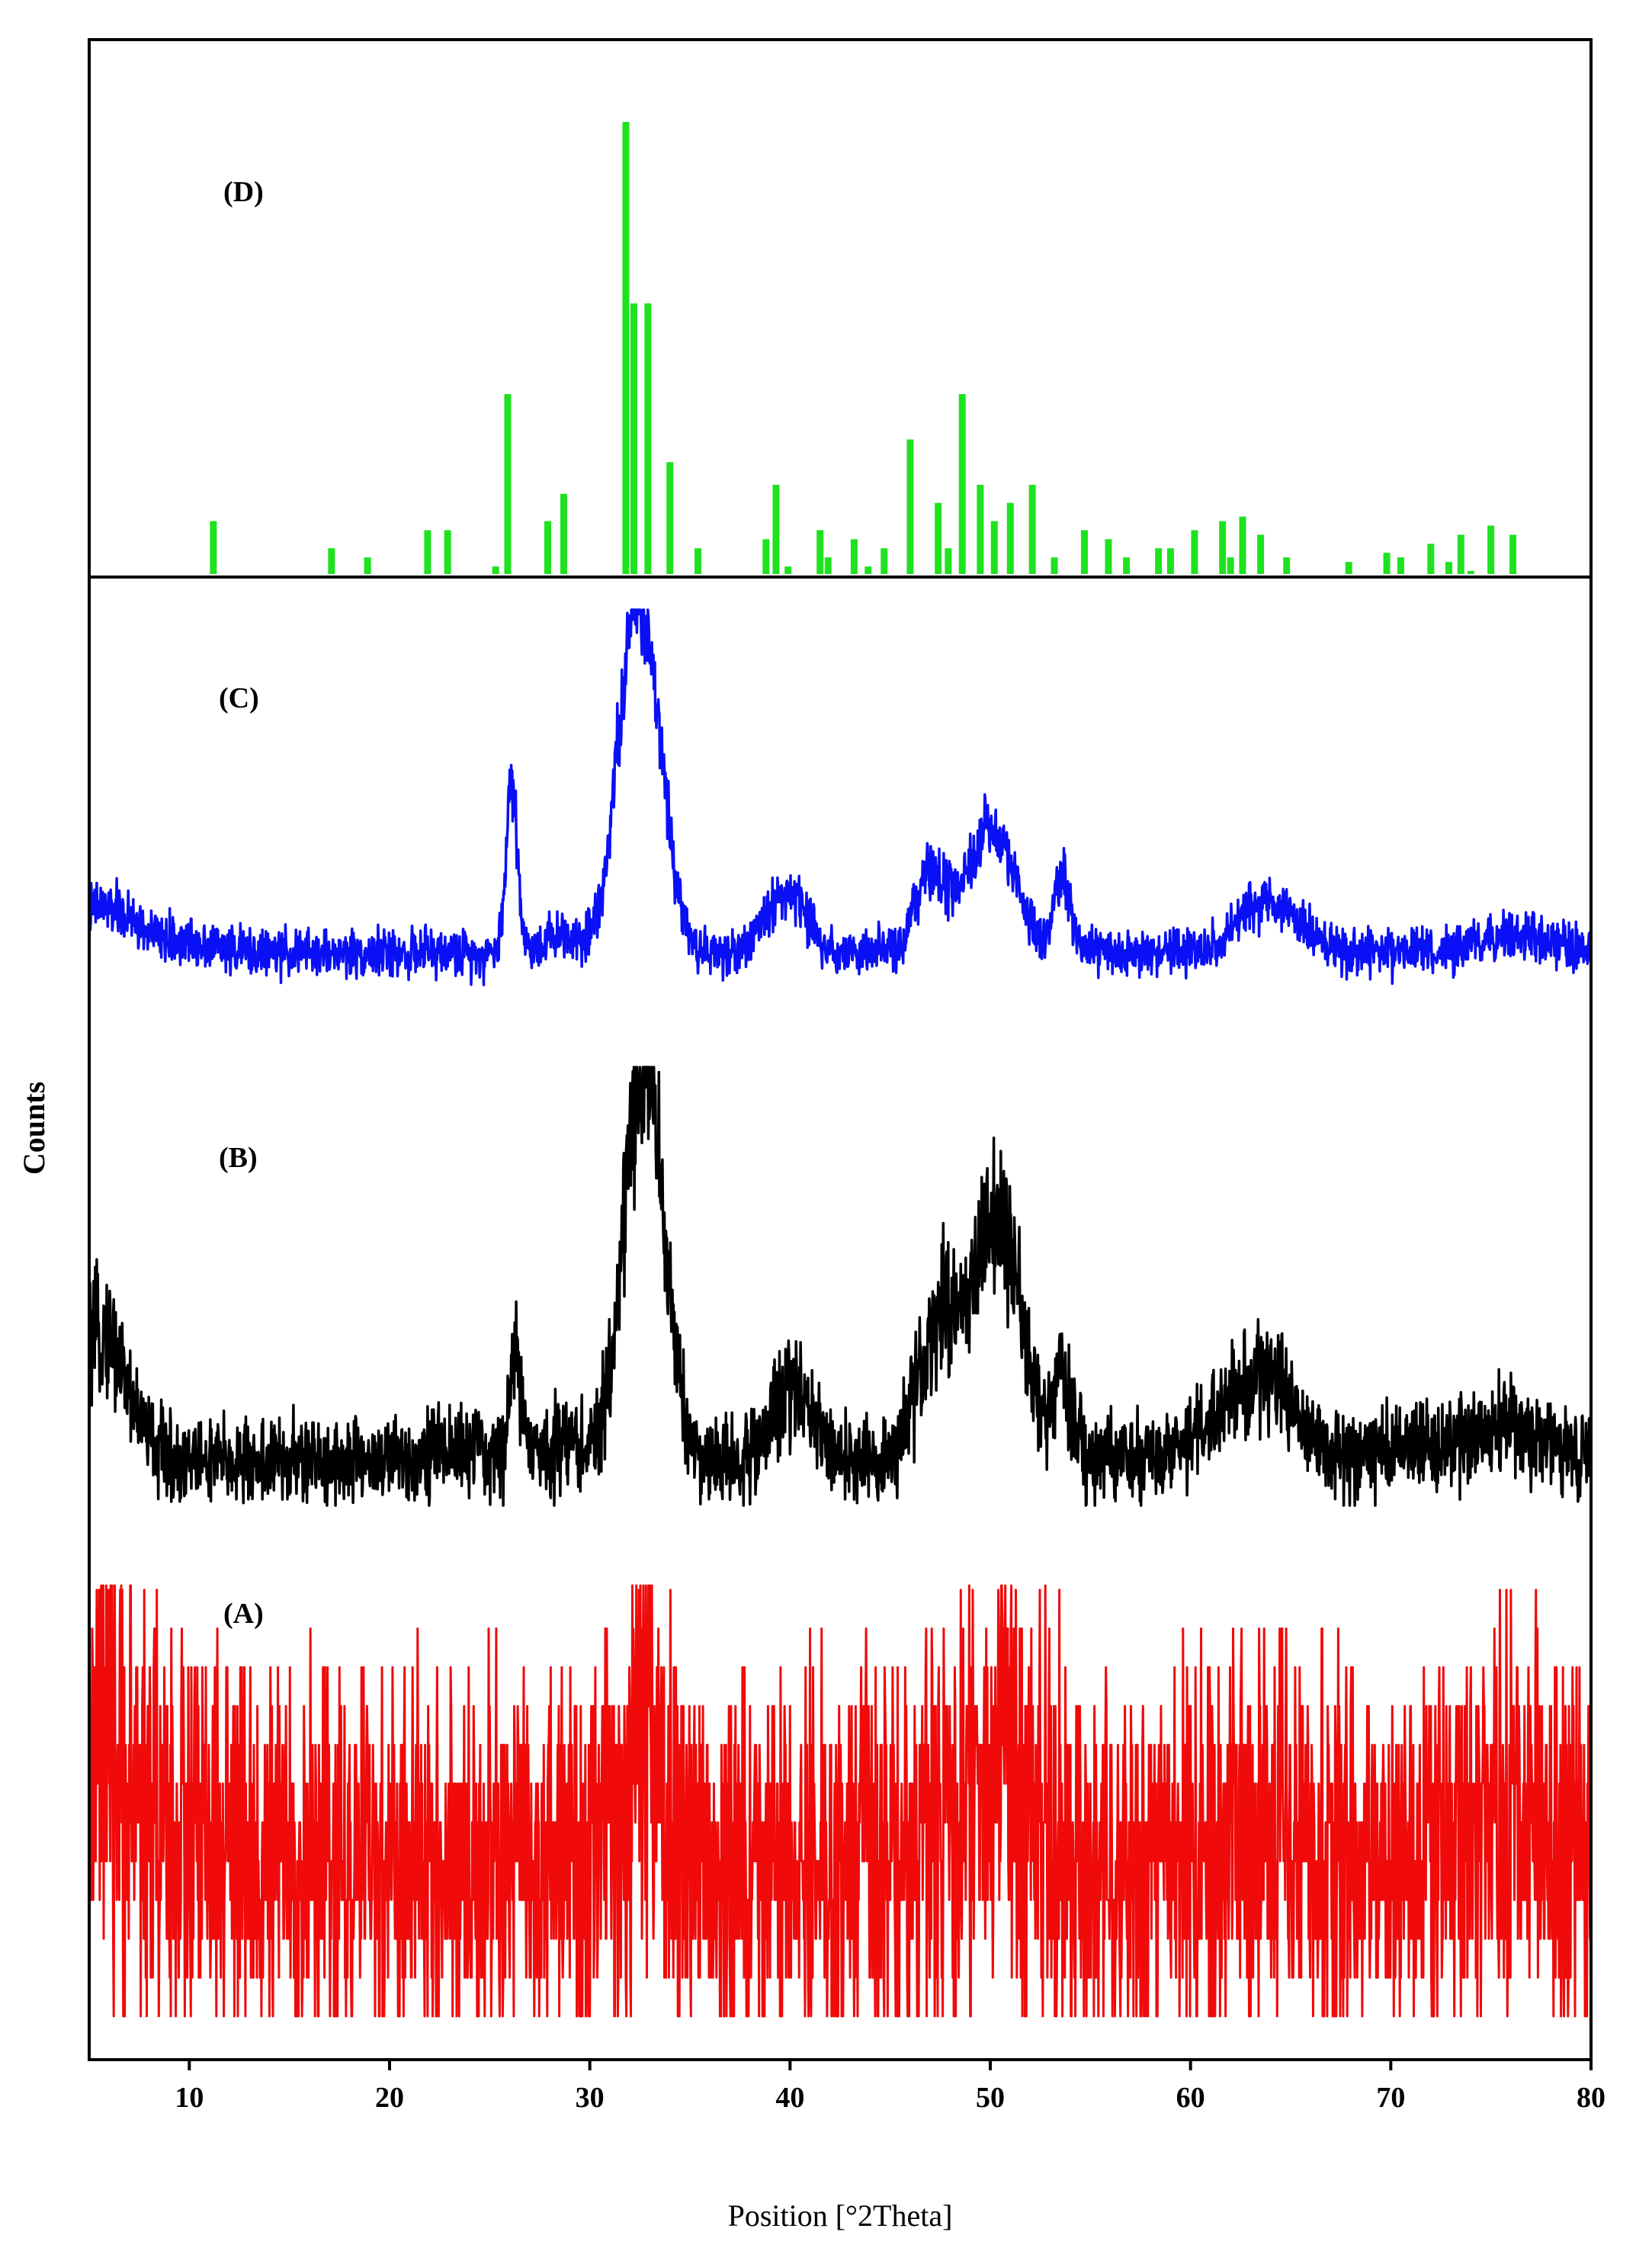 Image resolution: width=1652 pixels, height=2251 pixels. What do you see at coordinates (890, 2087) in the screenshot?
I see `x-axis-ticks: 10 20 30 40 50 60 70 80` at bounding box center [890, 2087].